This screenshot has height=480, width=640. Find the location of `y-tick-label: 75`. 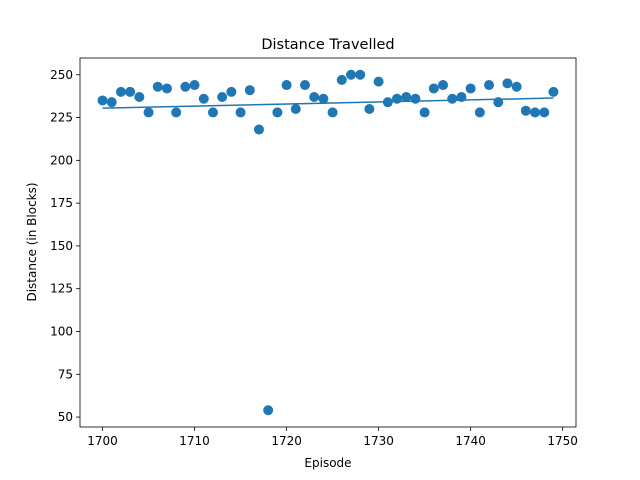

y-tick-label: 75 is located at coordinates (65, 374).